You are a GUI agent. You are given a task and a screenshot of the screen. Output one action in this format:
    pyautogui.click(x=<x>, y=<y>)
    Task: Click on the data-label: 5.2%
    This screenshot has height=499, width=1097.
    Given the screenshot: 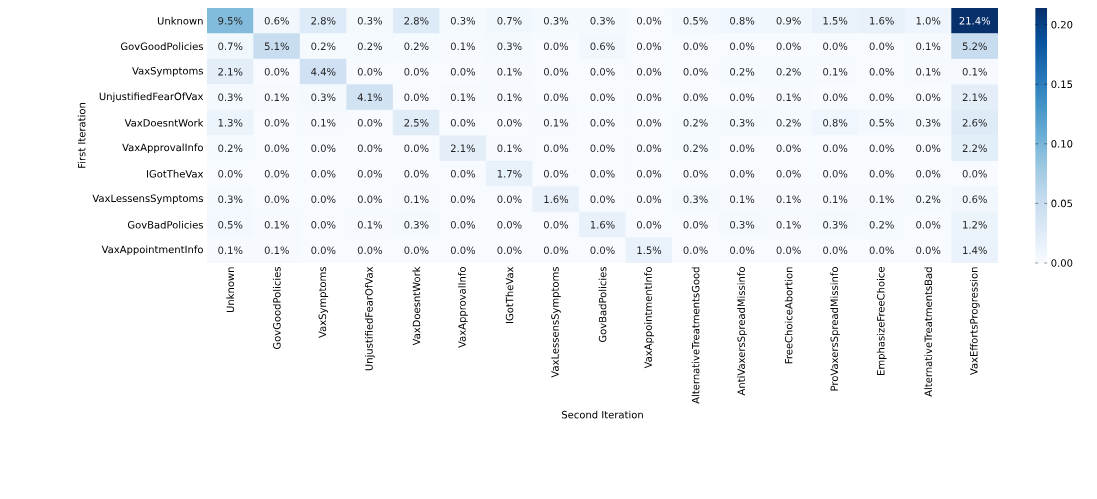 What is the action you would take?
    pyautogui.click(x=974, y=46)
    